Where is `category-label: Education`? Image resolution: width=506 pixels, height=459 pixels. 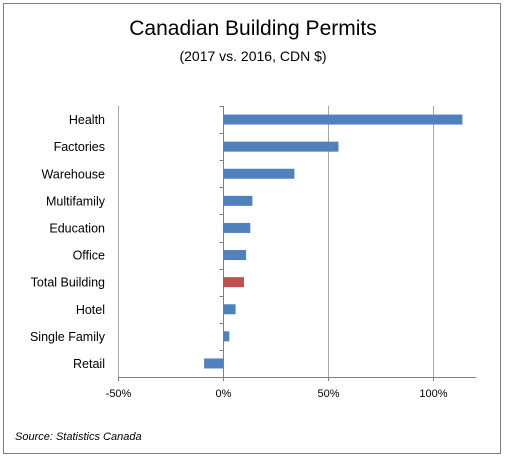 category-label: Education is located at coordinates (77, 228).